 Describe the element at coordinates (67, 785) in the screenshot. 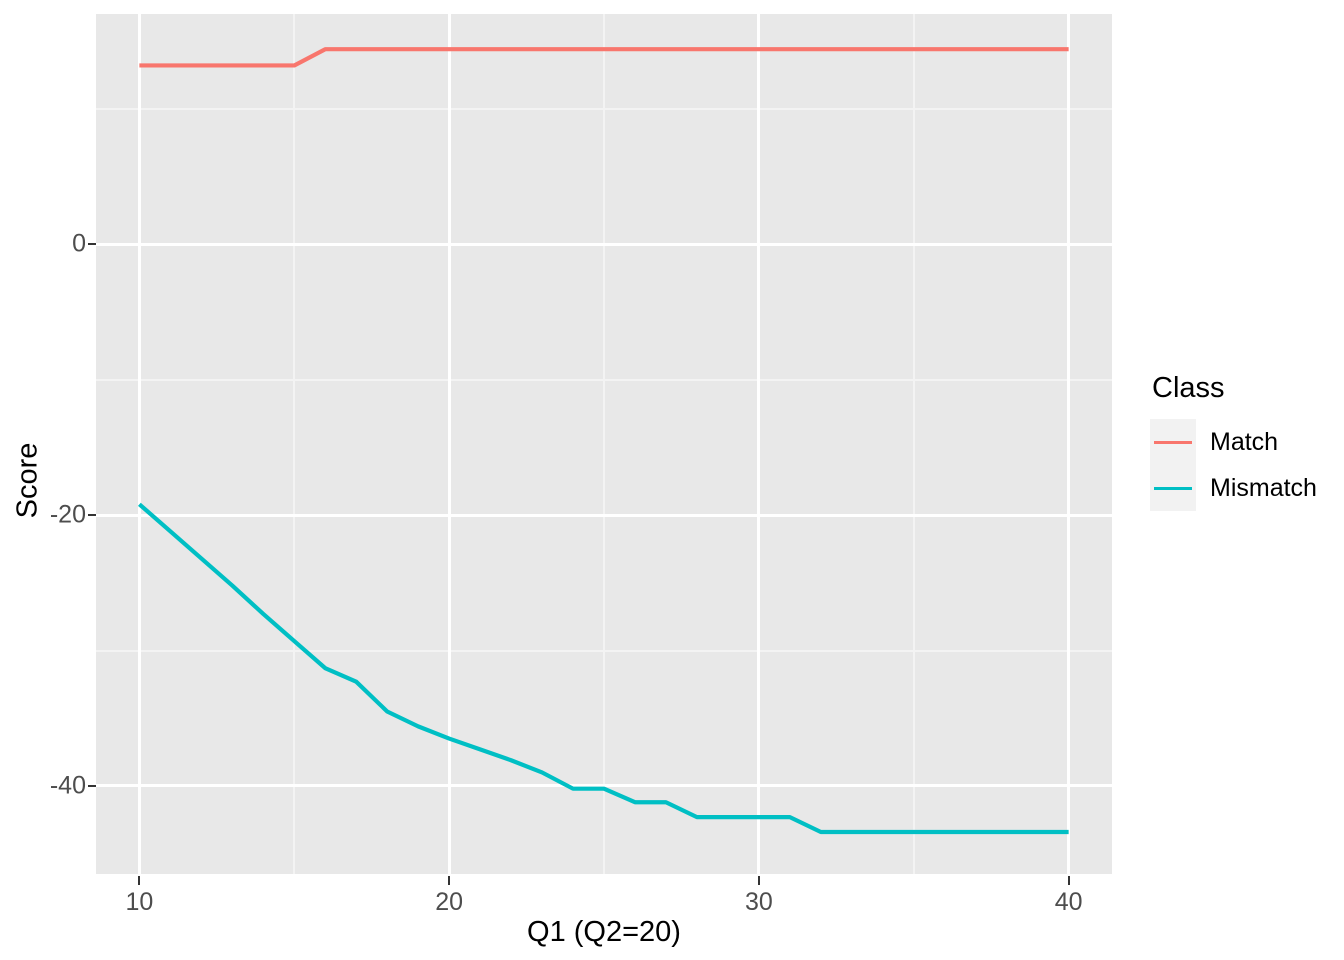

I see `y-tick-label: -40` at that location.